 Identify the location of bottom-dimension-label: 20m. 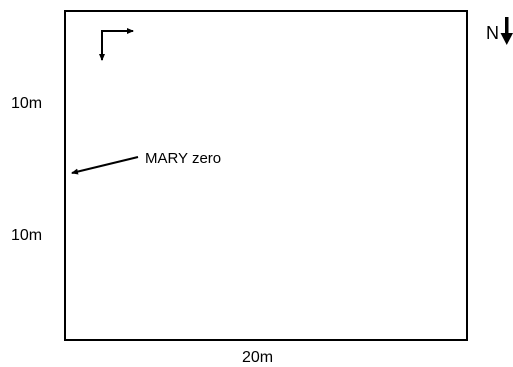
(258, 357).